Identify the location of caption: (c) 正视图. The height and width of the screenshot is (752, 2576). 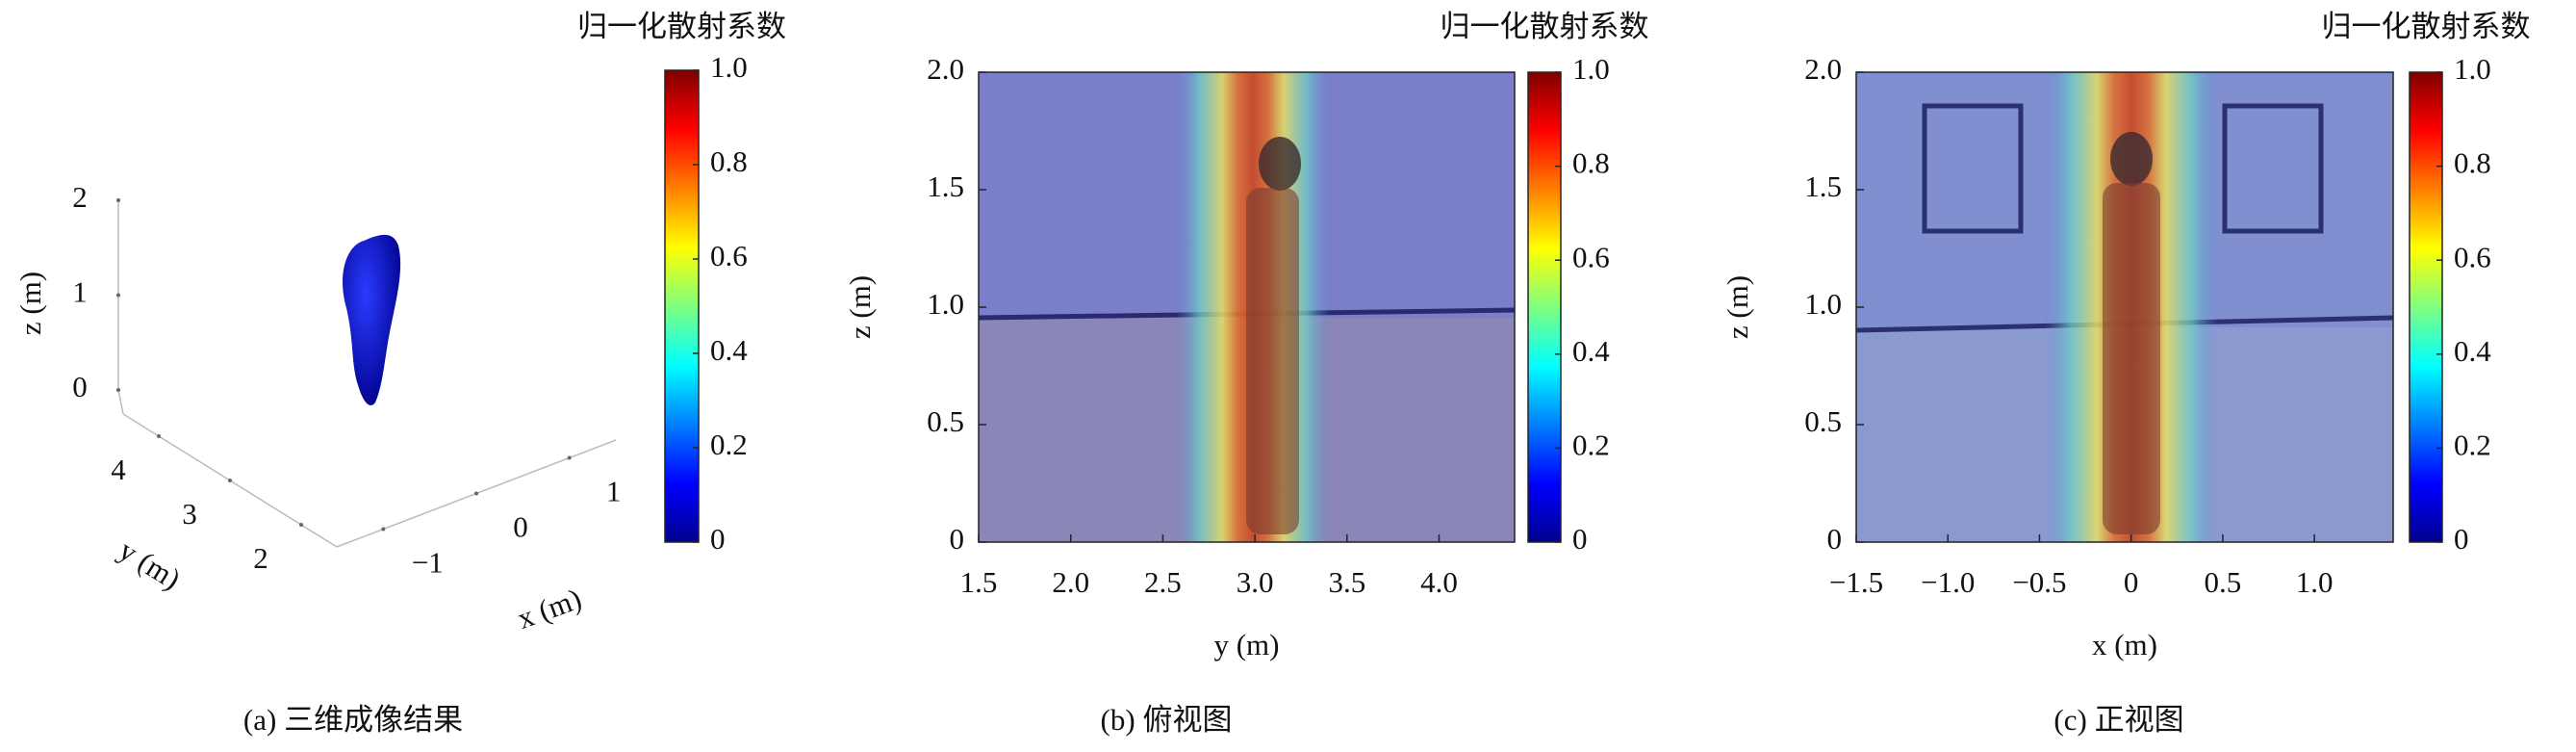
(2118, 720).